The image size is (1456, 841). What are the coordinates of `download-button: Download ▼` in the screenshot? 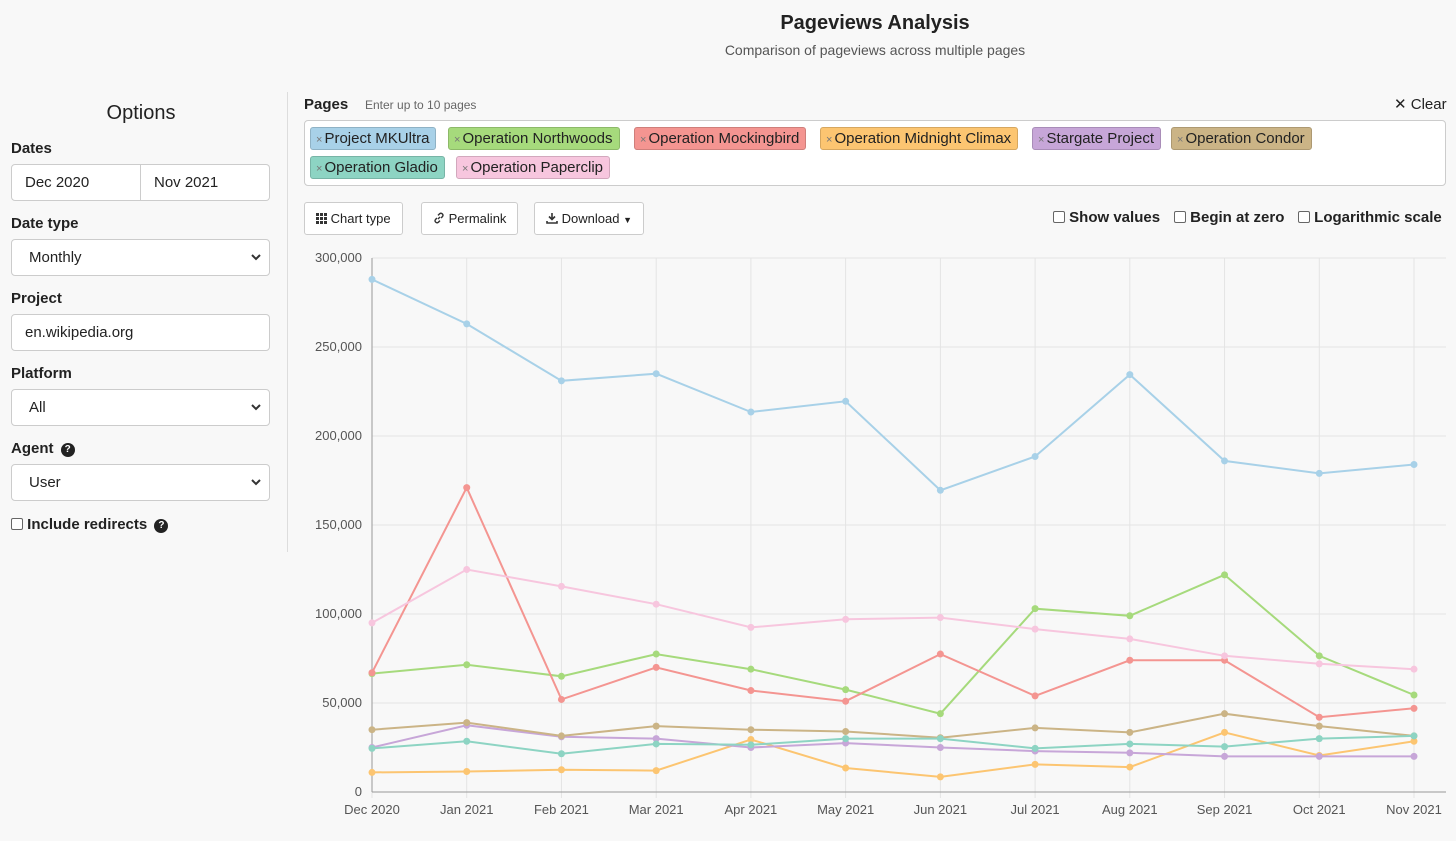 It's located at (589, 218).